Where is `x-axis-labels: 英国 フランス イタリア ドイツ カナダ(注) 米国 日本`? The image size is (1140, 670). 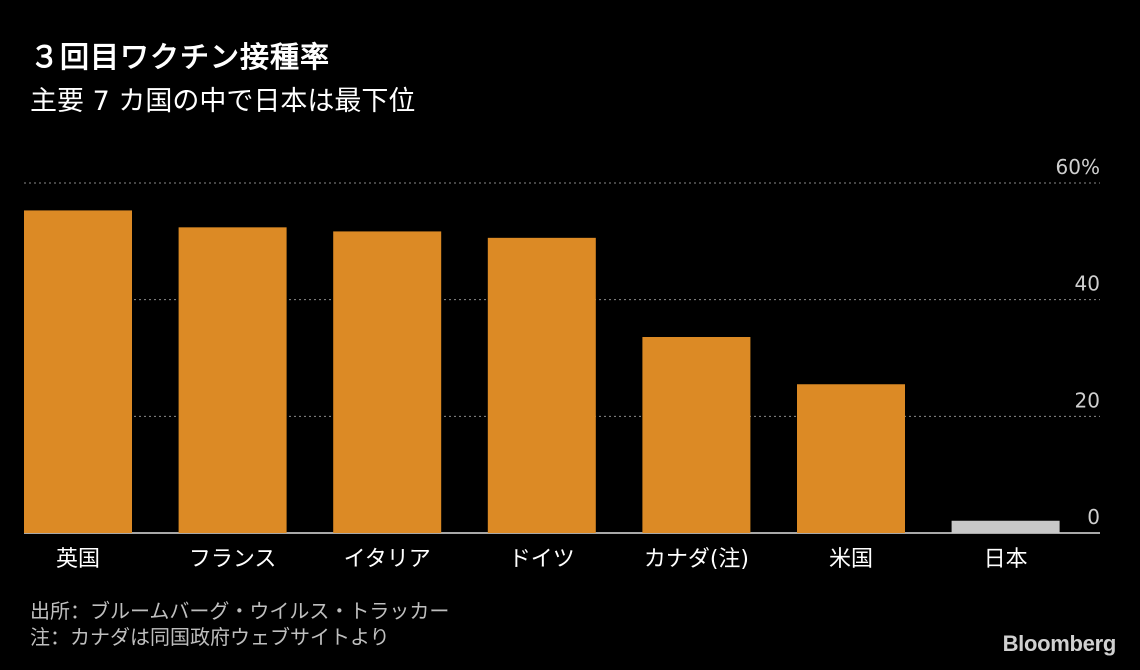 x-axis-labels: 英国 フランス イタリア ドイツ カナダ(注) 米国 日本 is located at coordinates (542, 559).